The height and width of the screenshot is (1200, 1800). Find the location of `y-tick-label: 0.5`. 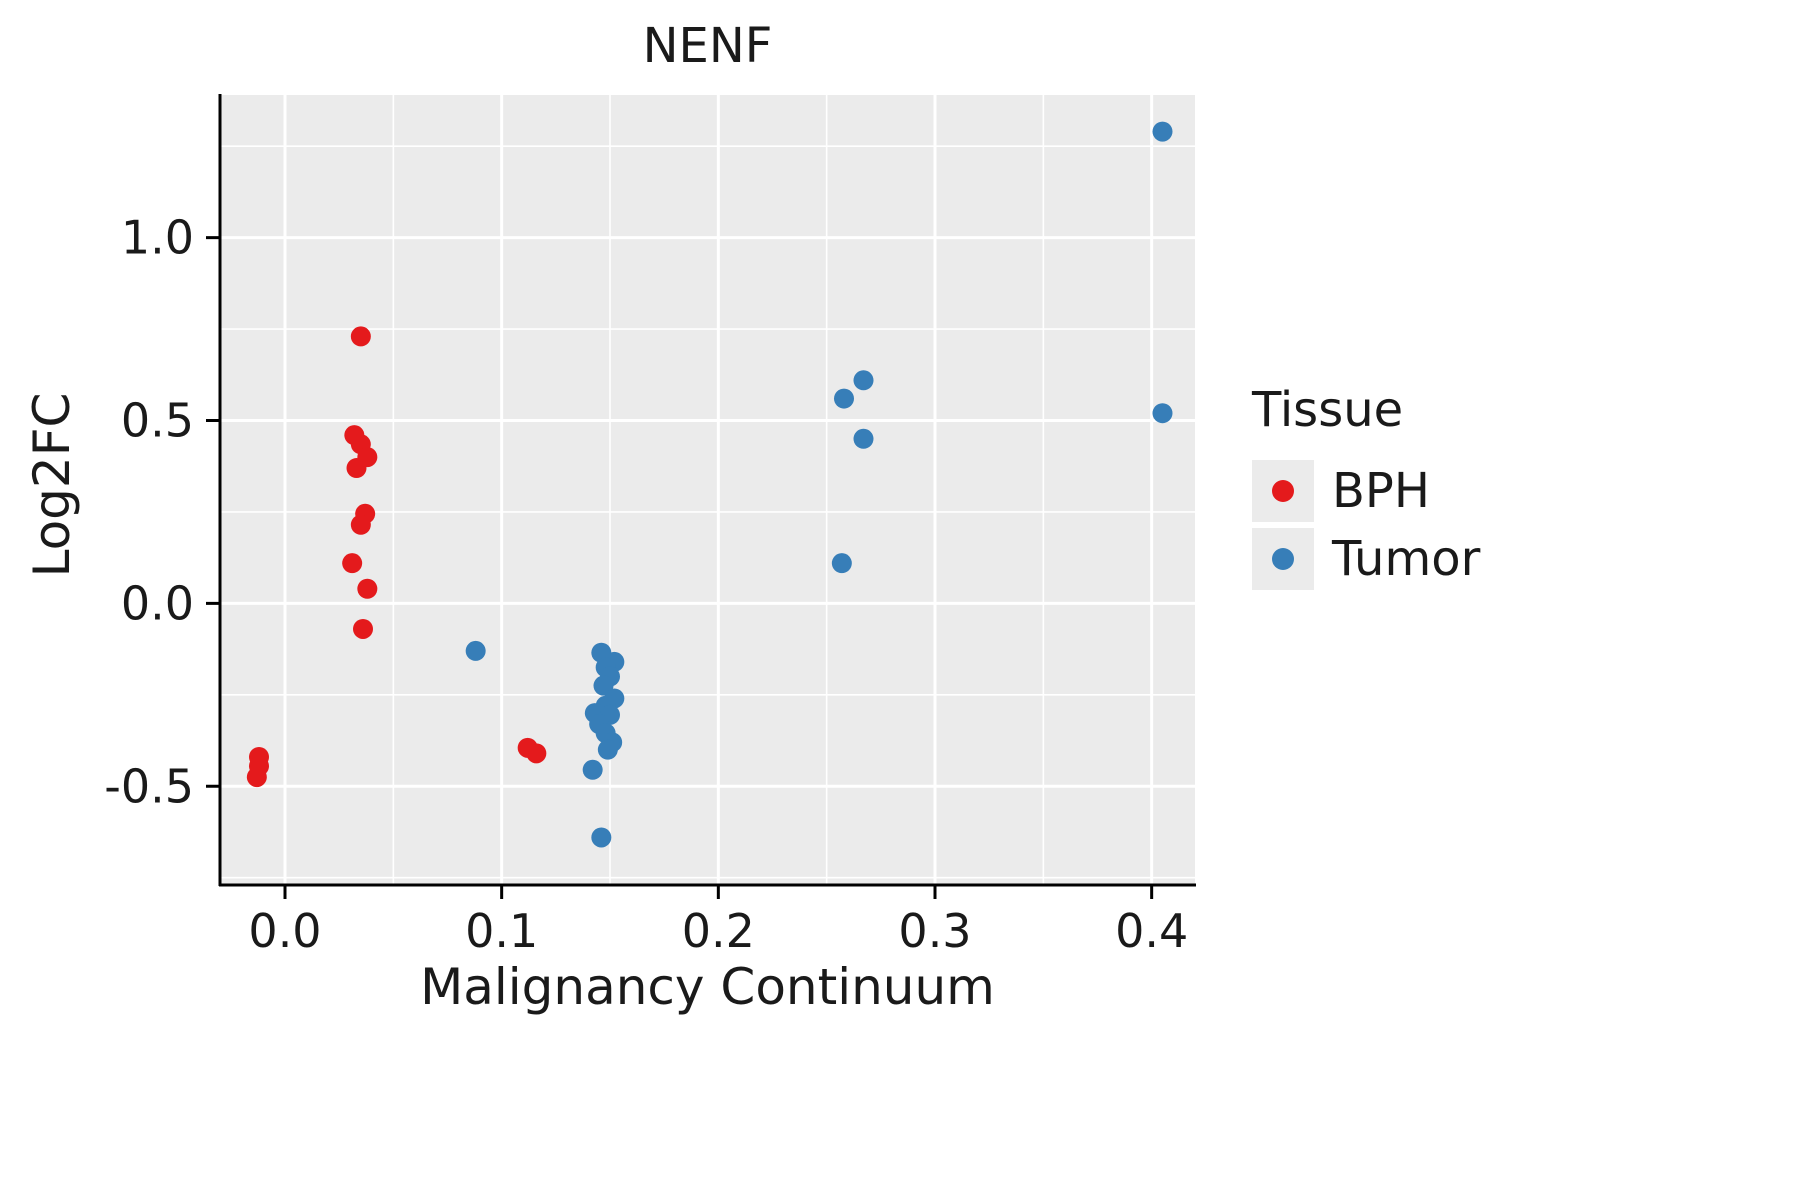

y-tick-label: 0.5 is located at coordinates (157, 421).